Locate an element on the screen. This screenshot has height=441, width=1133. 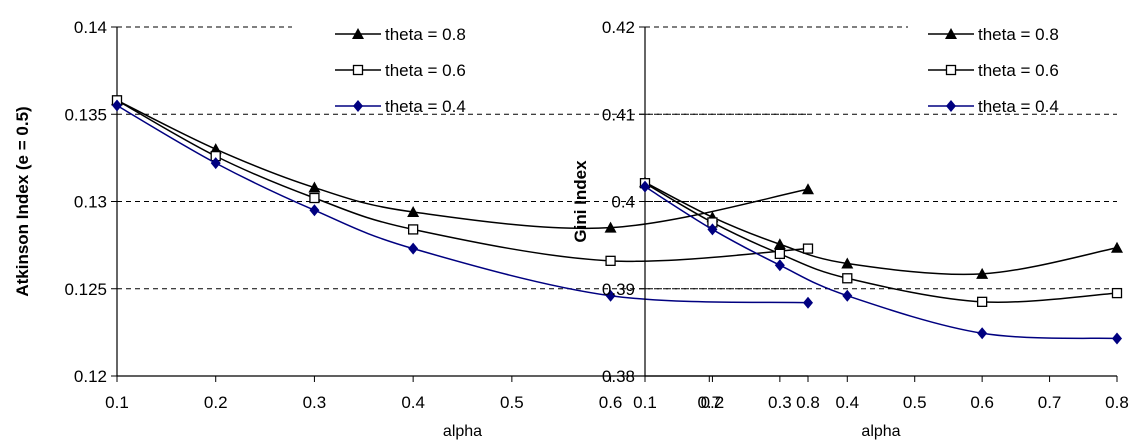
y-tick-label: 0.13 is located at coordinates (90, 202).